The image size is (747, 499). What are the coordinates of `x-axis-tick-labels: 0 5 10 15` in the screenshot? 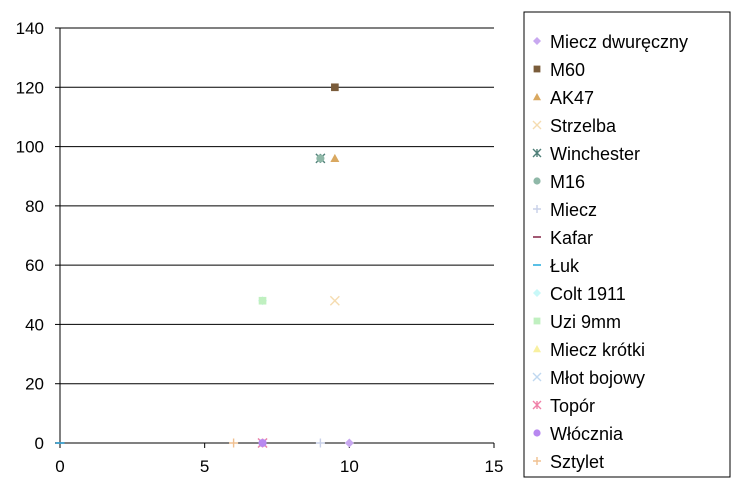 It's located at (279, 466).